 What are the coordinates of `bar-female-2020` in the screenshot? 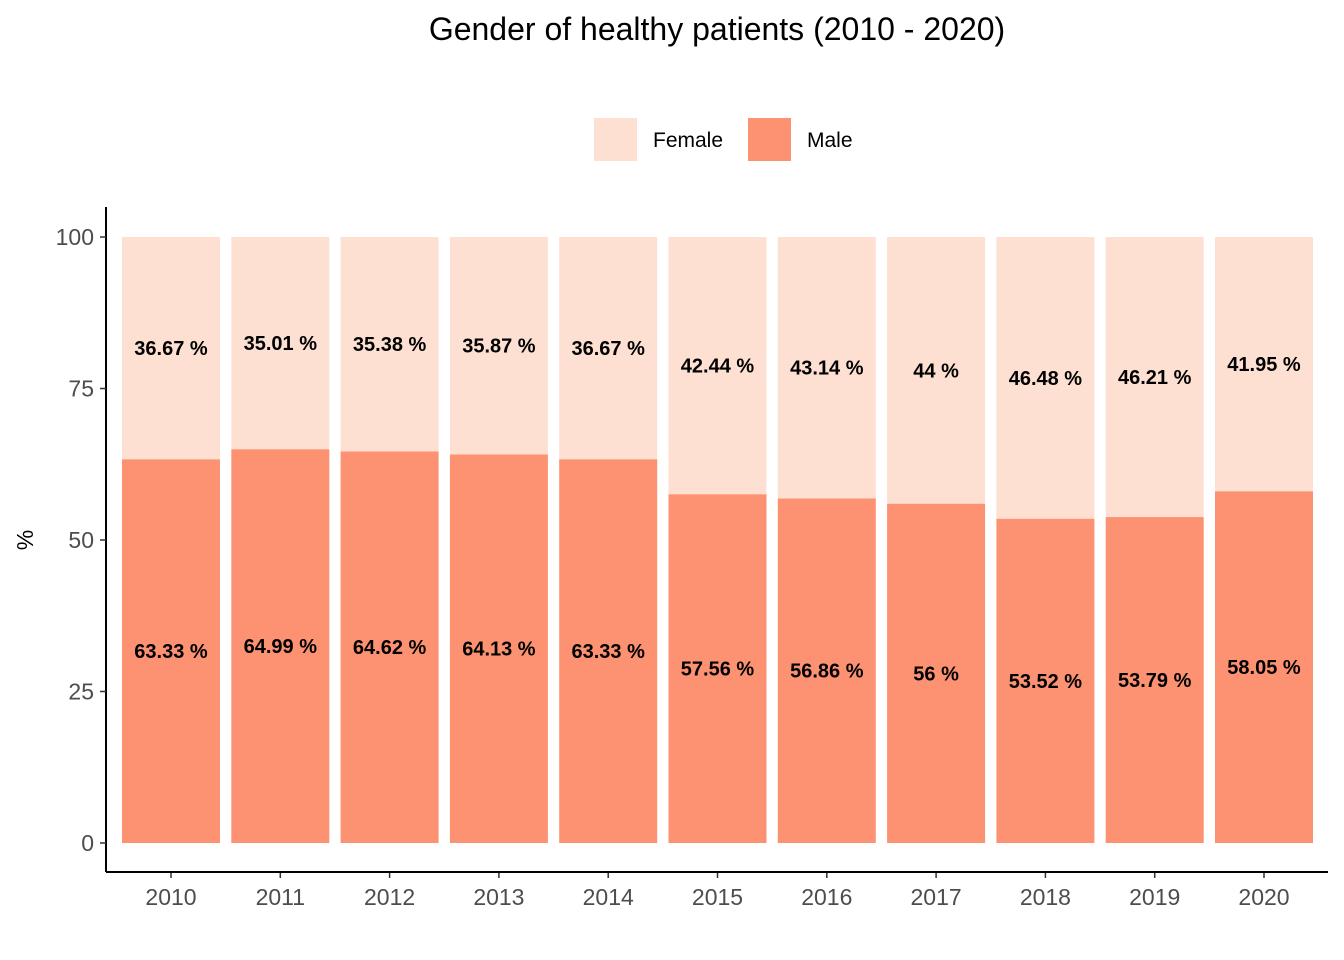 It's located at (1264, 364).